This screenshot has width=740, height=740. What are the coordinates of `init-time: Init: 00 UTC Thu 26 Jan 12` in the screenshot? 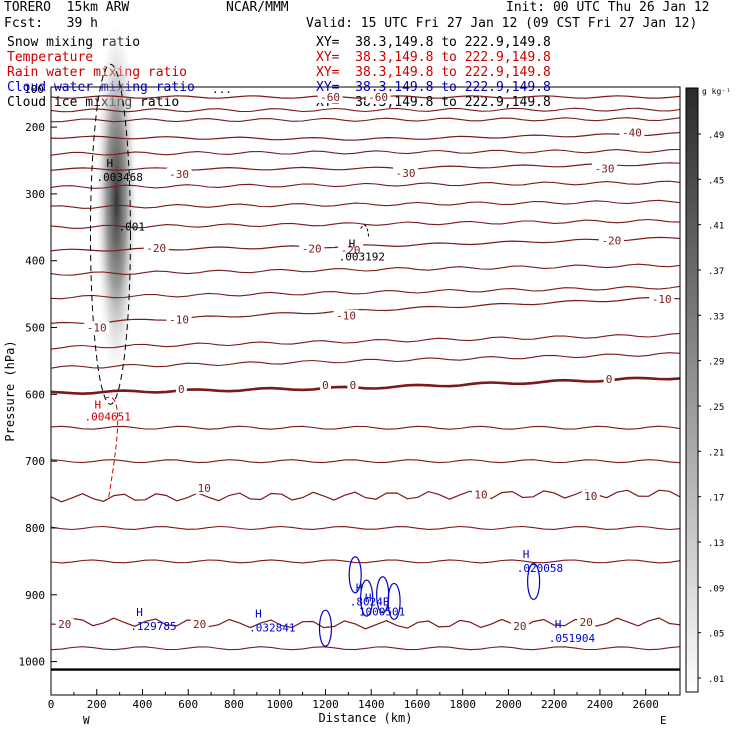 It's located at (608, 7).